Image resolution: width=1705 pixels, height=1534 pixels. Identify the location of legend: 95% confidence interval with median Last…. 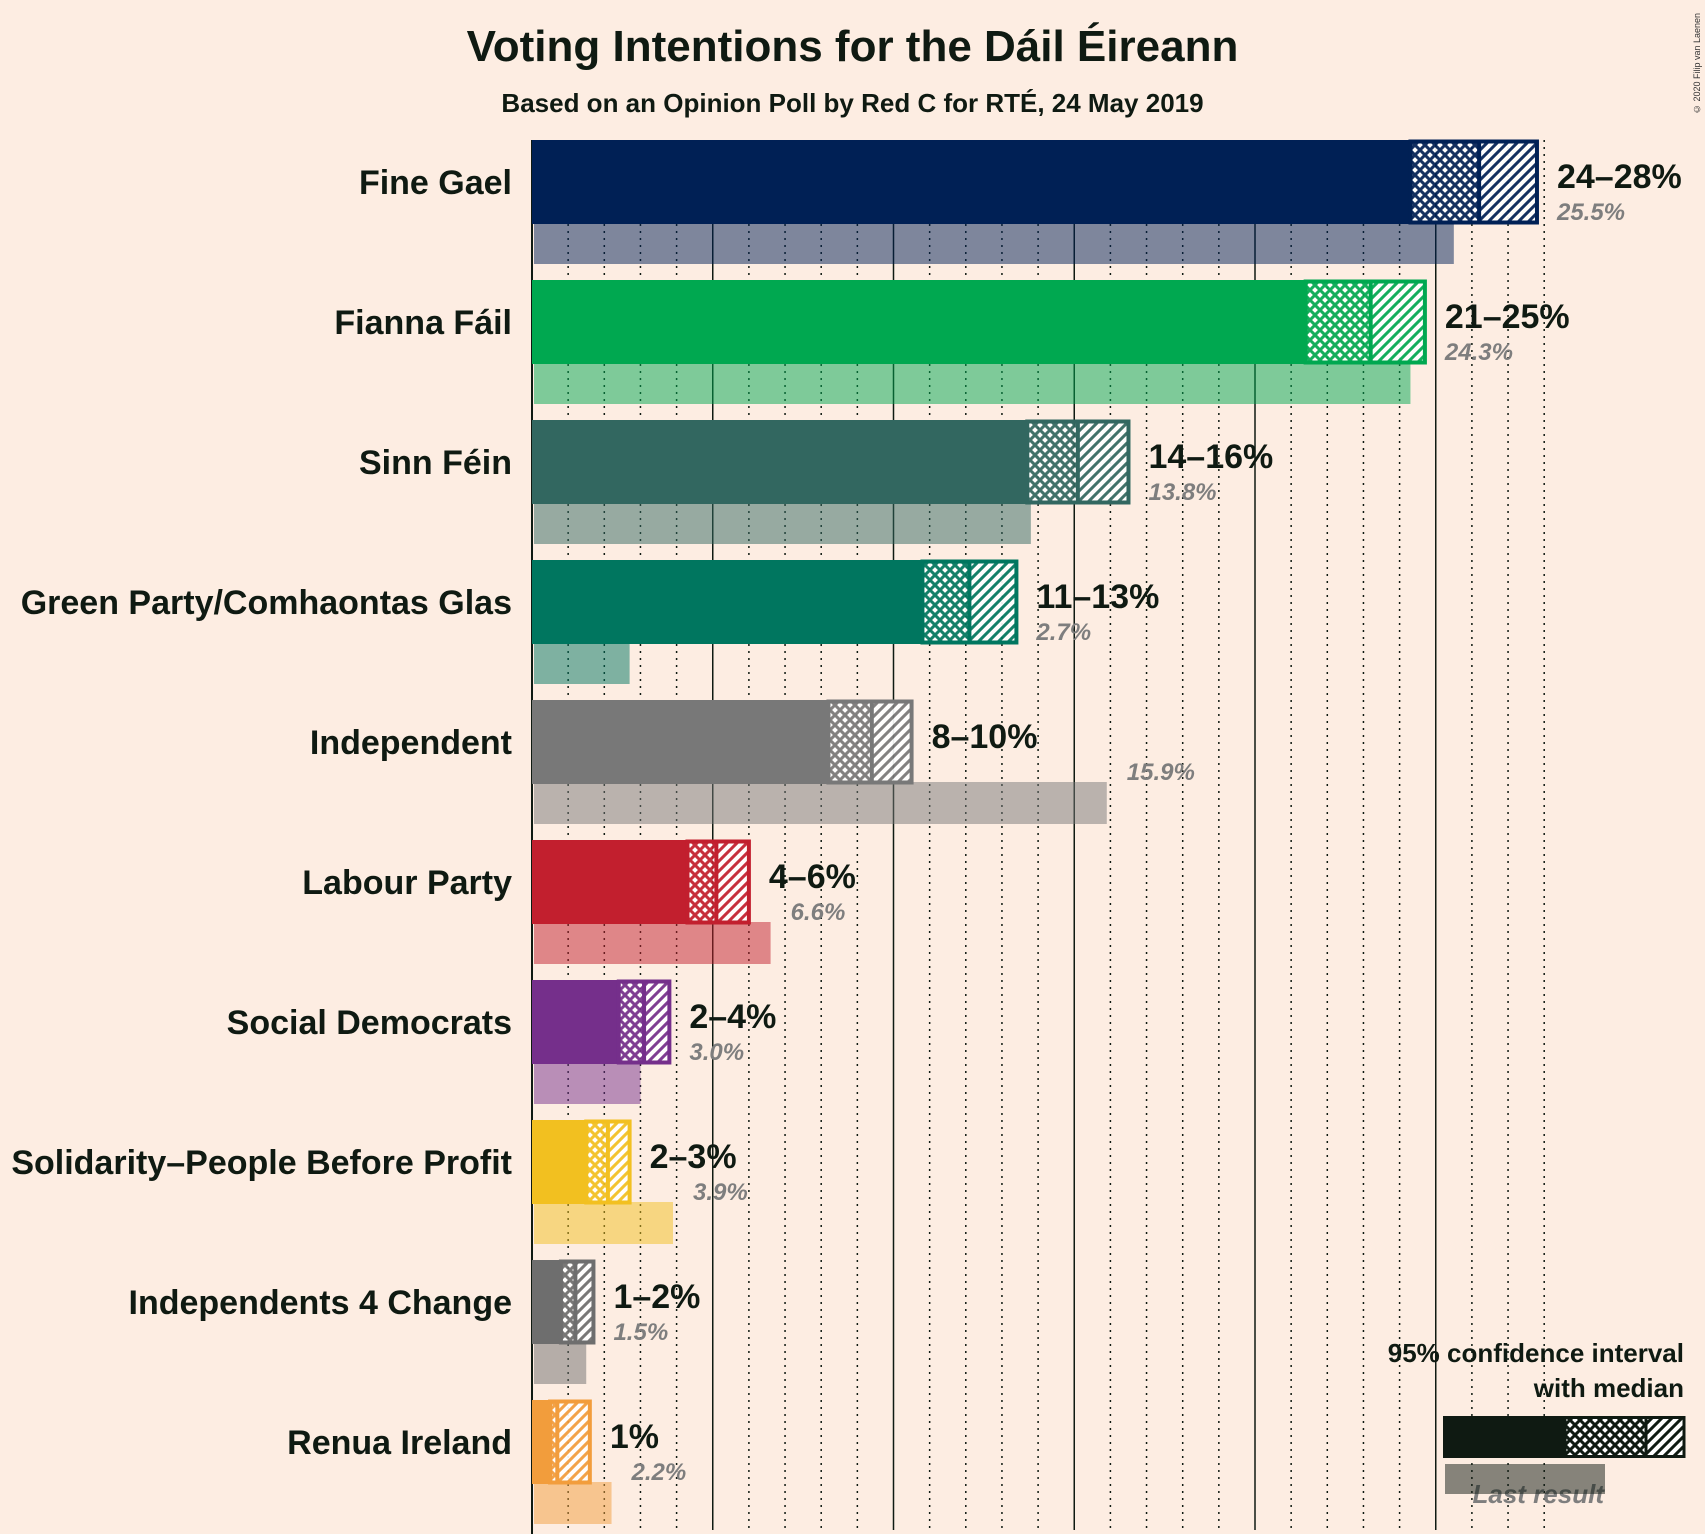
(1537, 1423).